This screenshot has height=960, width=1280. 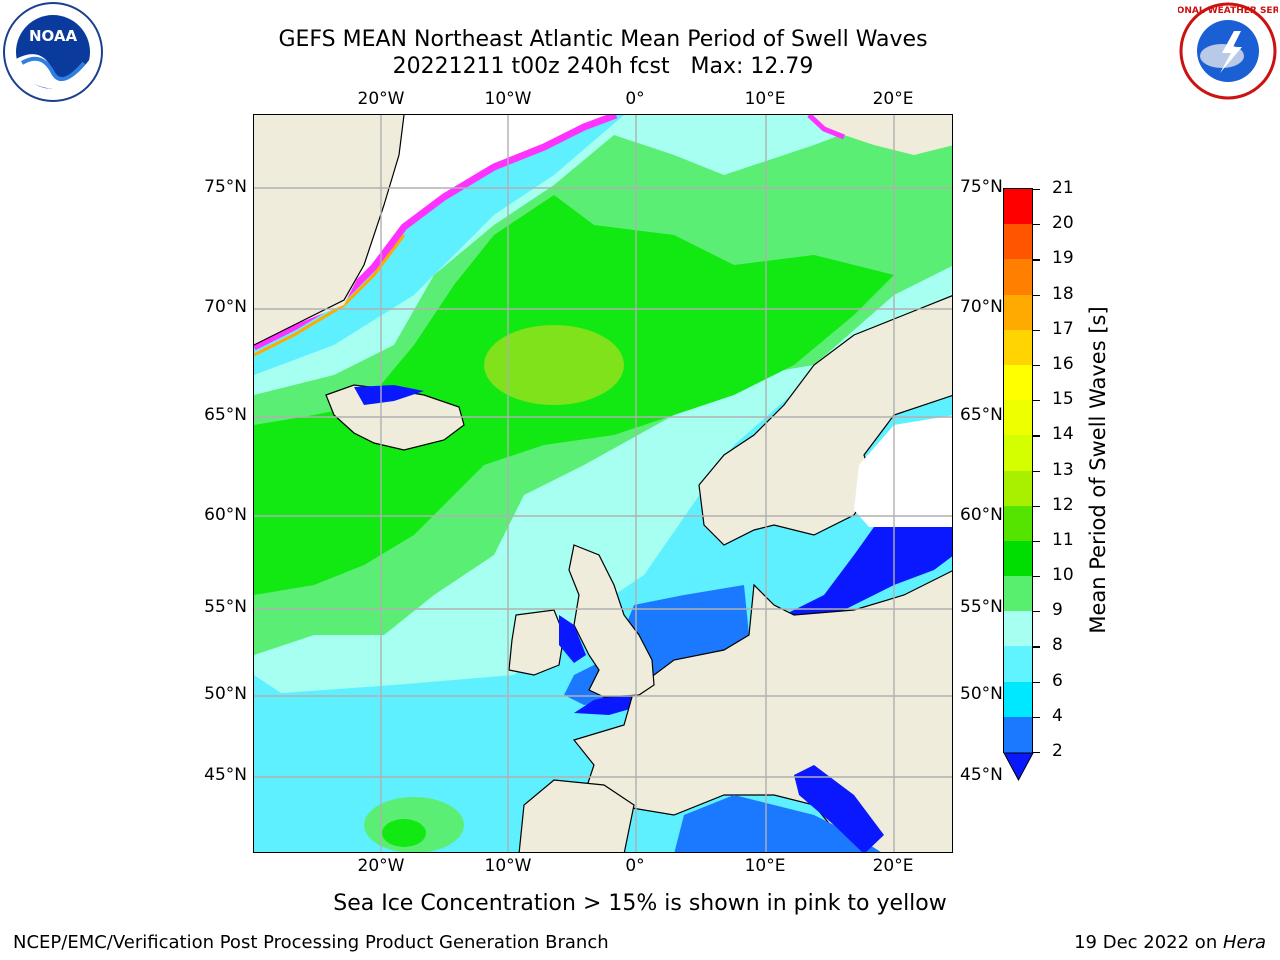 What do you see at coordinates (981, 694) in the screenshot?
I see `lat-label-right: 50°N` at bounding box center [981, 694].